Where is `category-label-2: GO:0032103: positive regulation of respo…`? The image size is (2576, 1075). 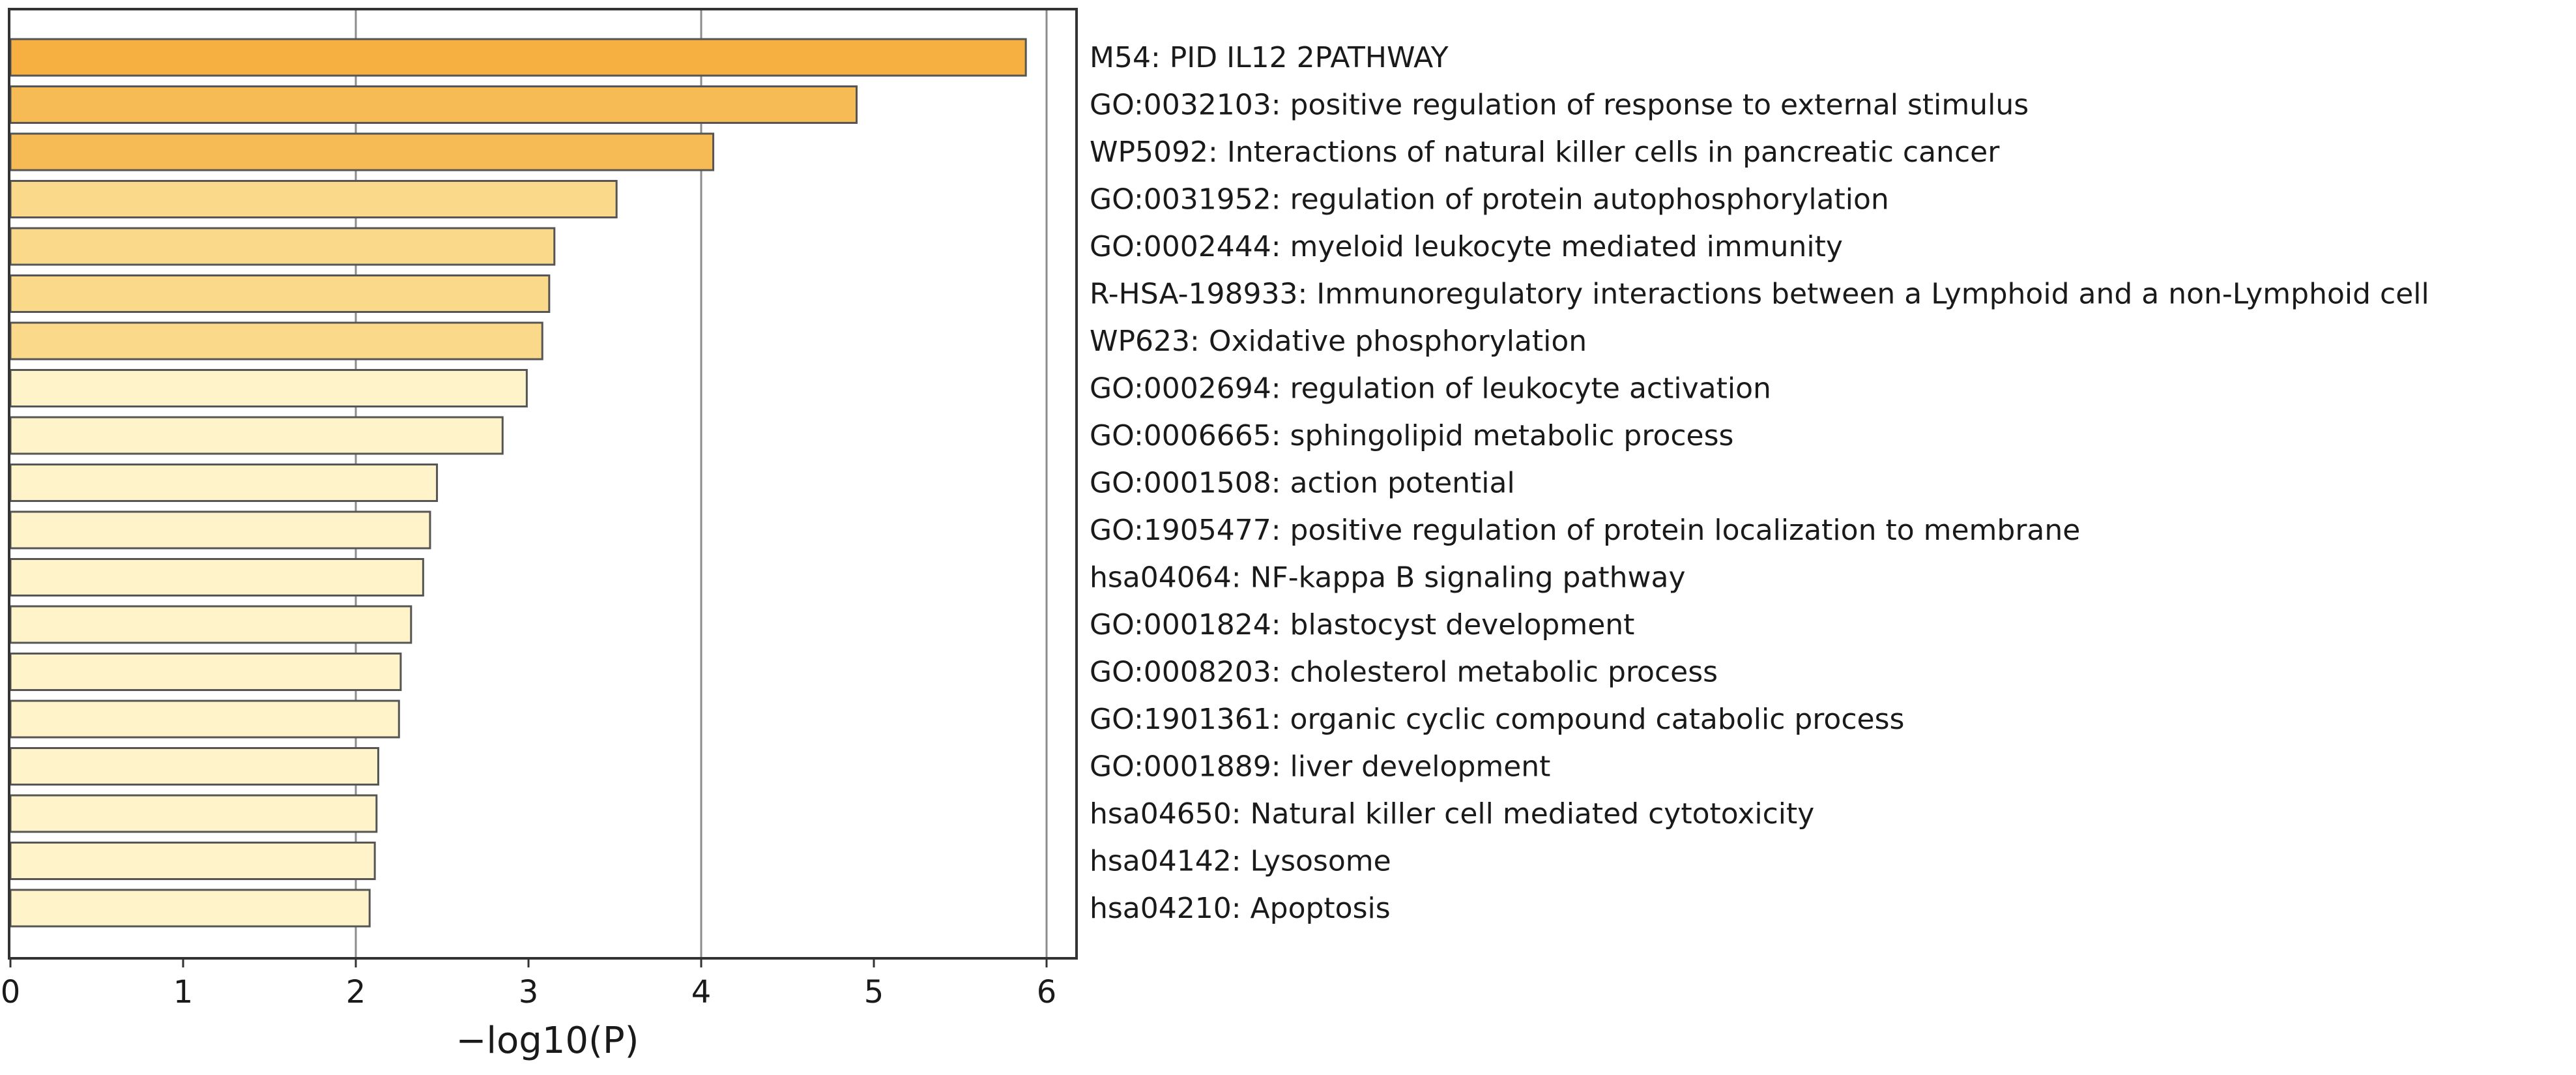 category-label-2: GO:0032103: positive regulation of respo… is located at coordinates (1559, 106).